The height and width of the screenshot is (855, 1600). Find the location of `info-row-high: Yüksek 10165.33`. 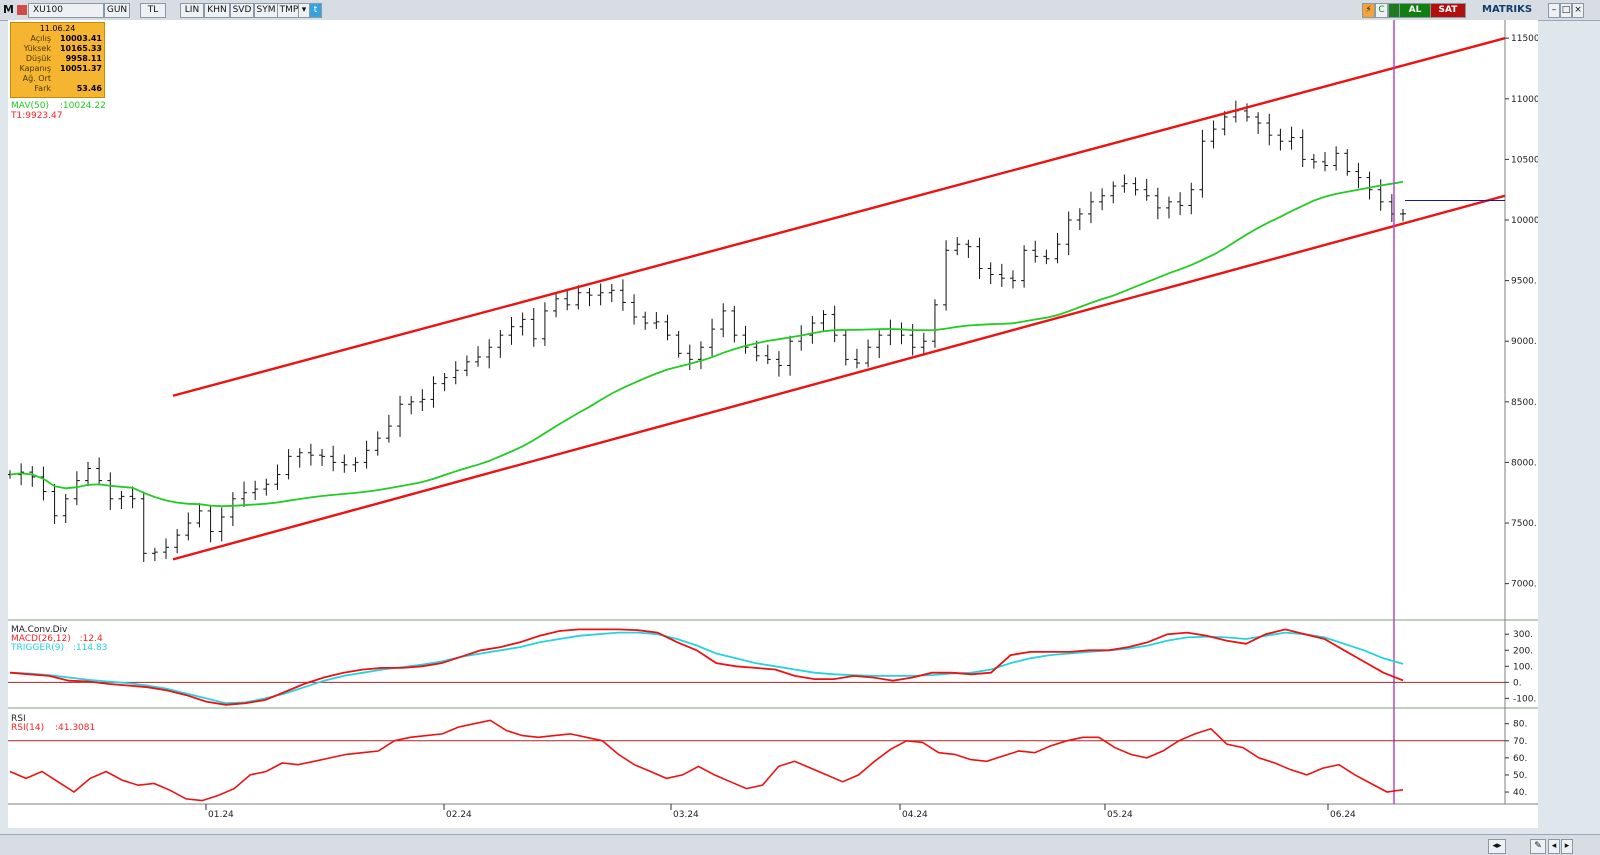

info-row-high: Yüksek 10165.33 is located at coordinates (62, 48).